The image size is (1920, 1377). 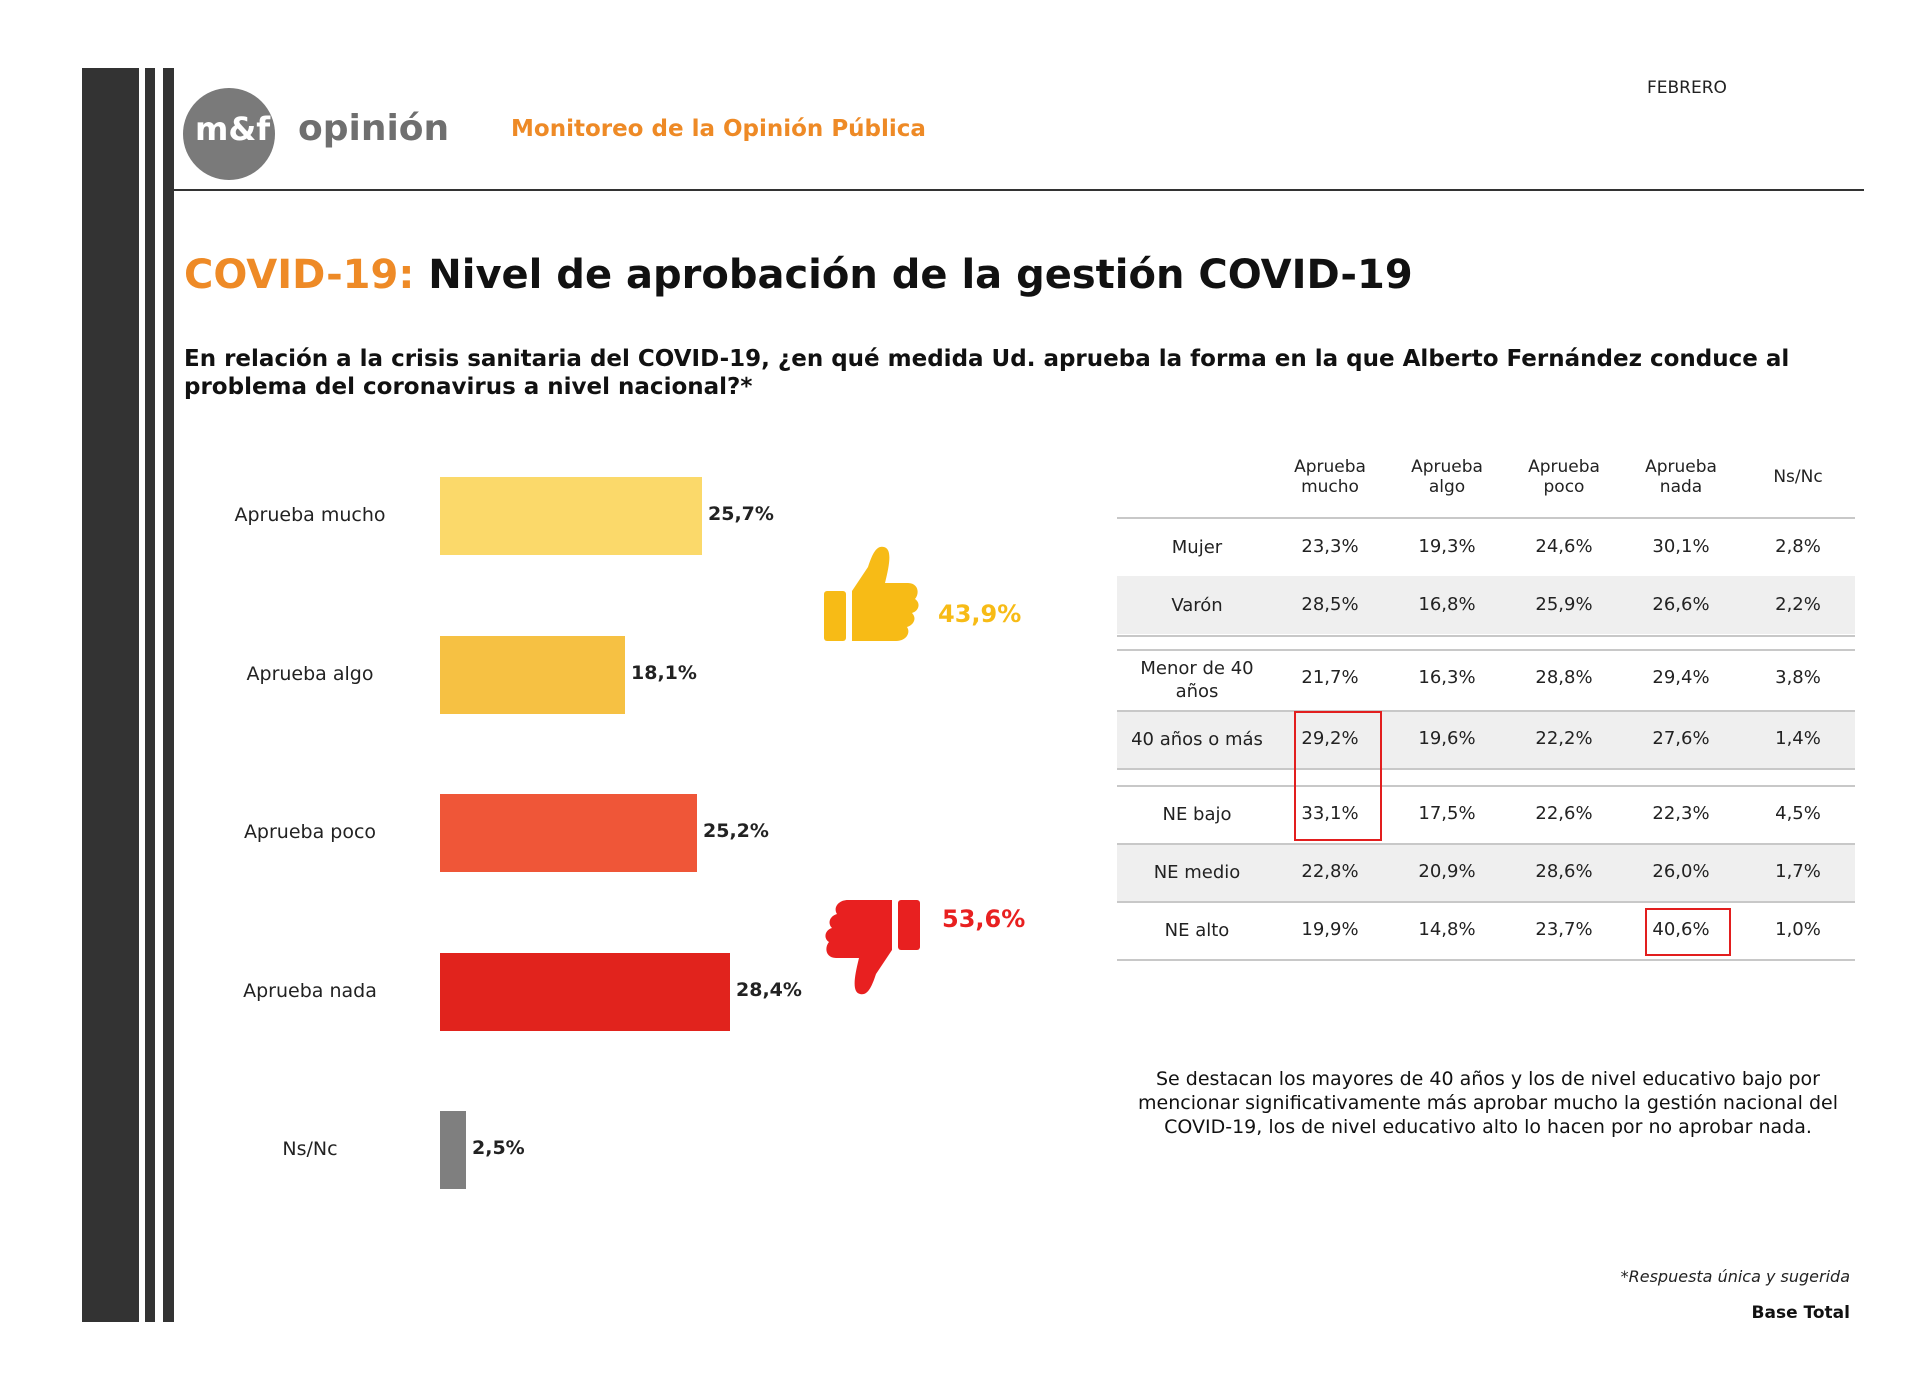 What do you see at coordinates (1798, 604) in the screenshot?
I see `table-cell: 2,2%` at bounding box center [1798, 604].